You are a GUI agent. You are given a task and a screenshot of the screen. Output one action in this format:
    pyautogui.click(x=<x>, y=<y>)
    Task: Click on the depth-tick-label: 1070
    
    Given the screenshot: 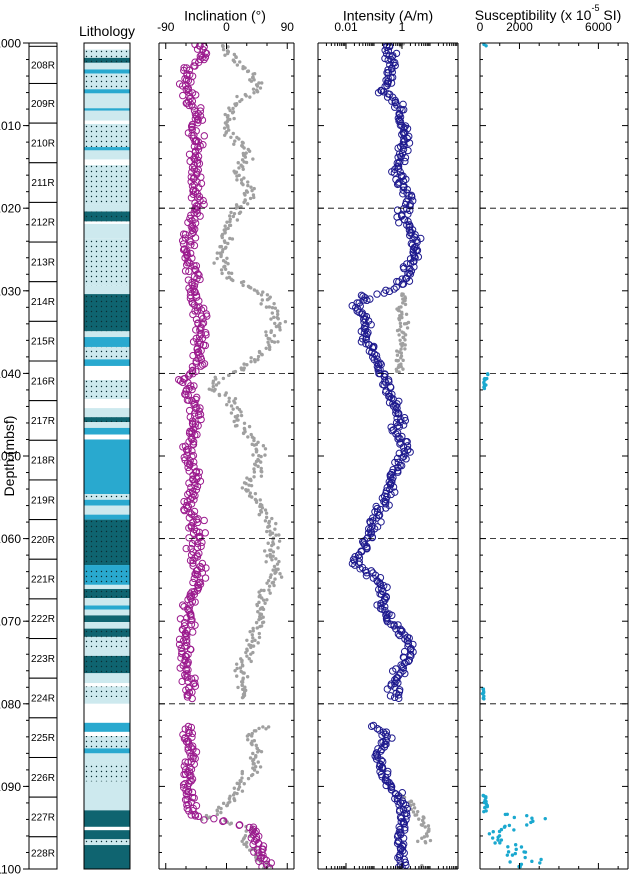 What is the action you would take?
    pyautogui.click(x=10, y=622)
    